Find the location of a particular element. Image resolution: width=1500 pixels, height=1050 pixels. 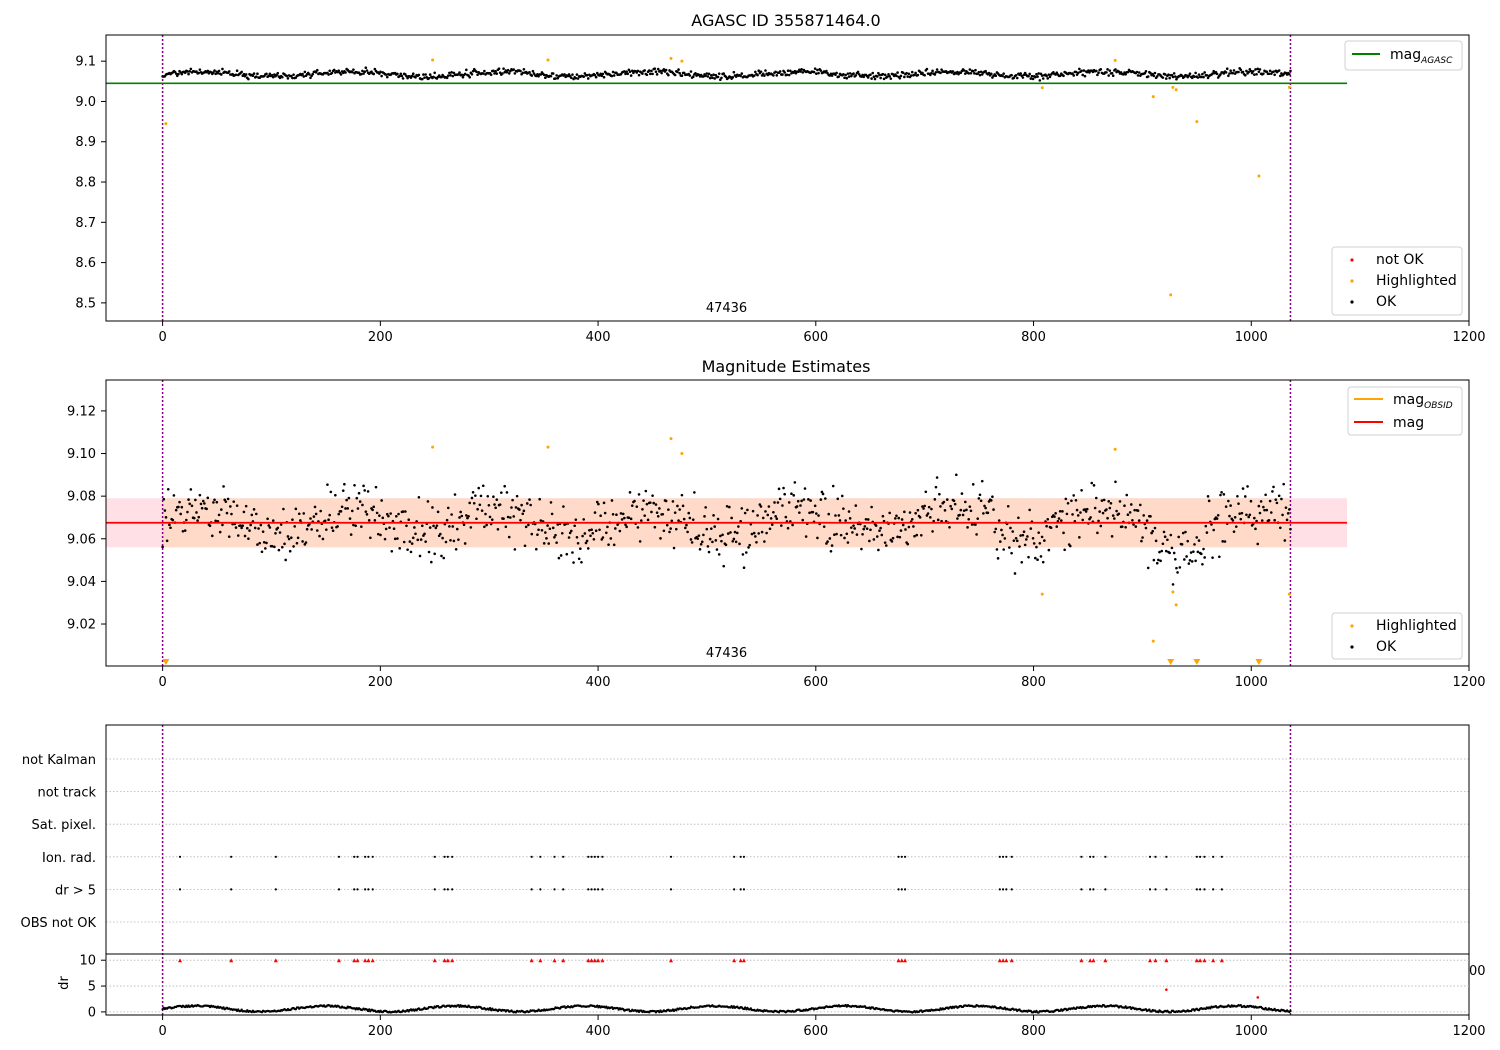

magnitude-points-legend: Highlighted OK is located at coordinates (1397, 636).